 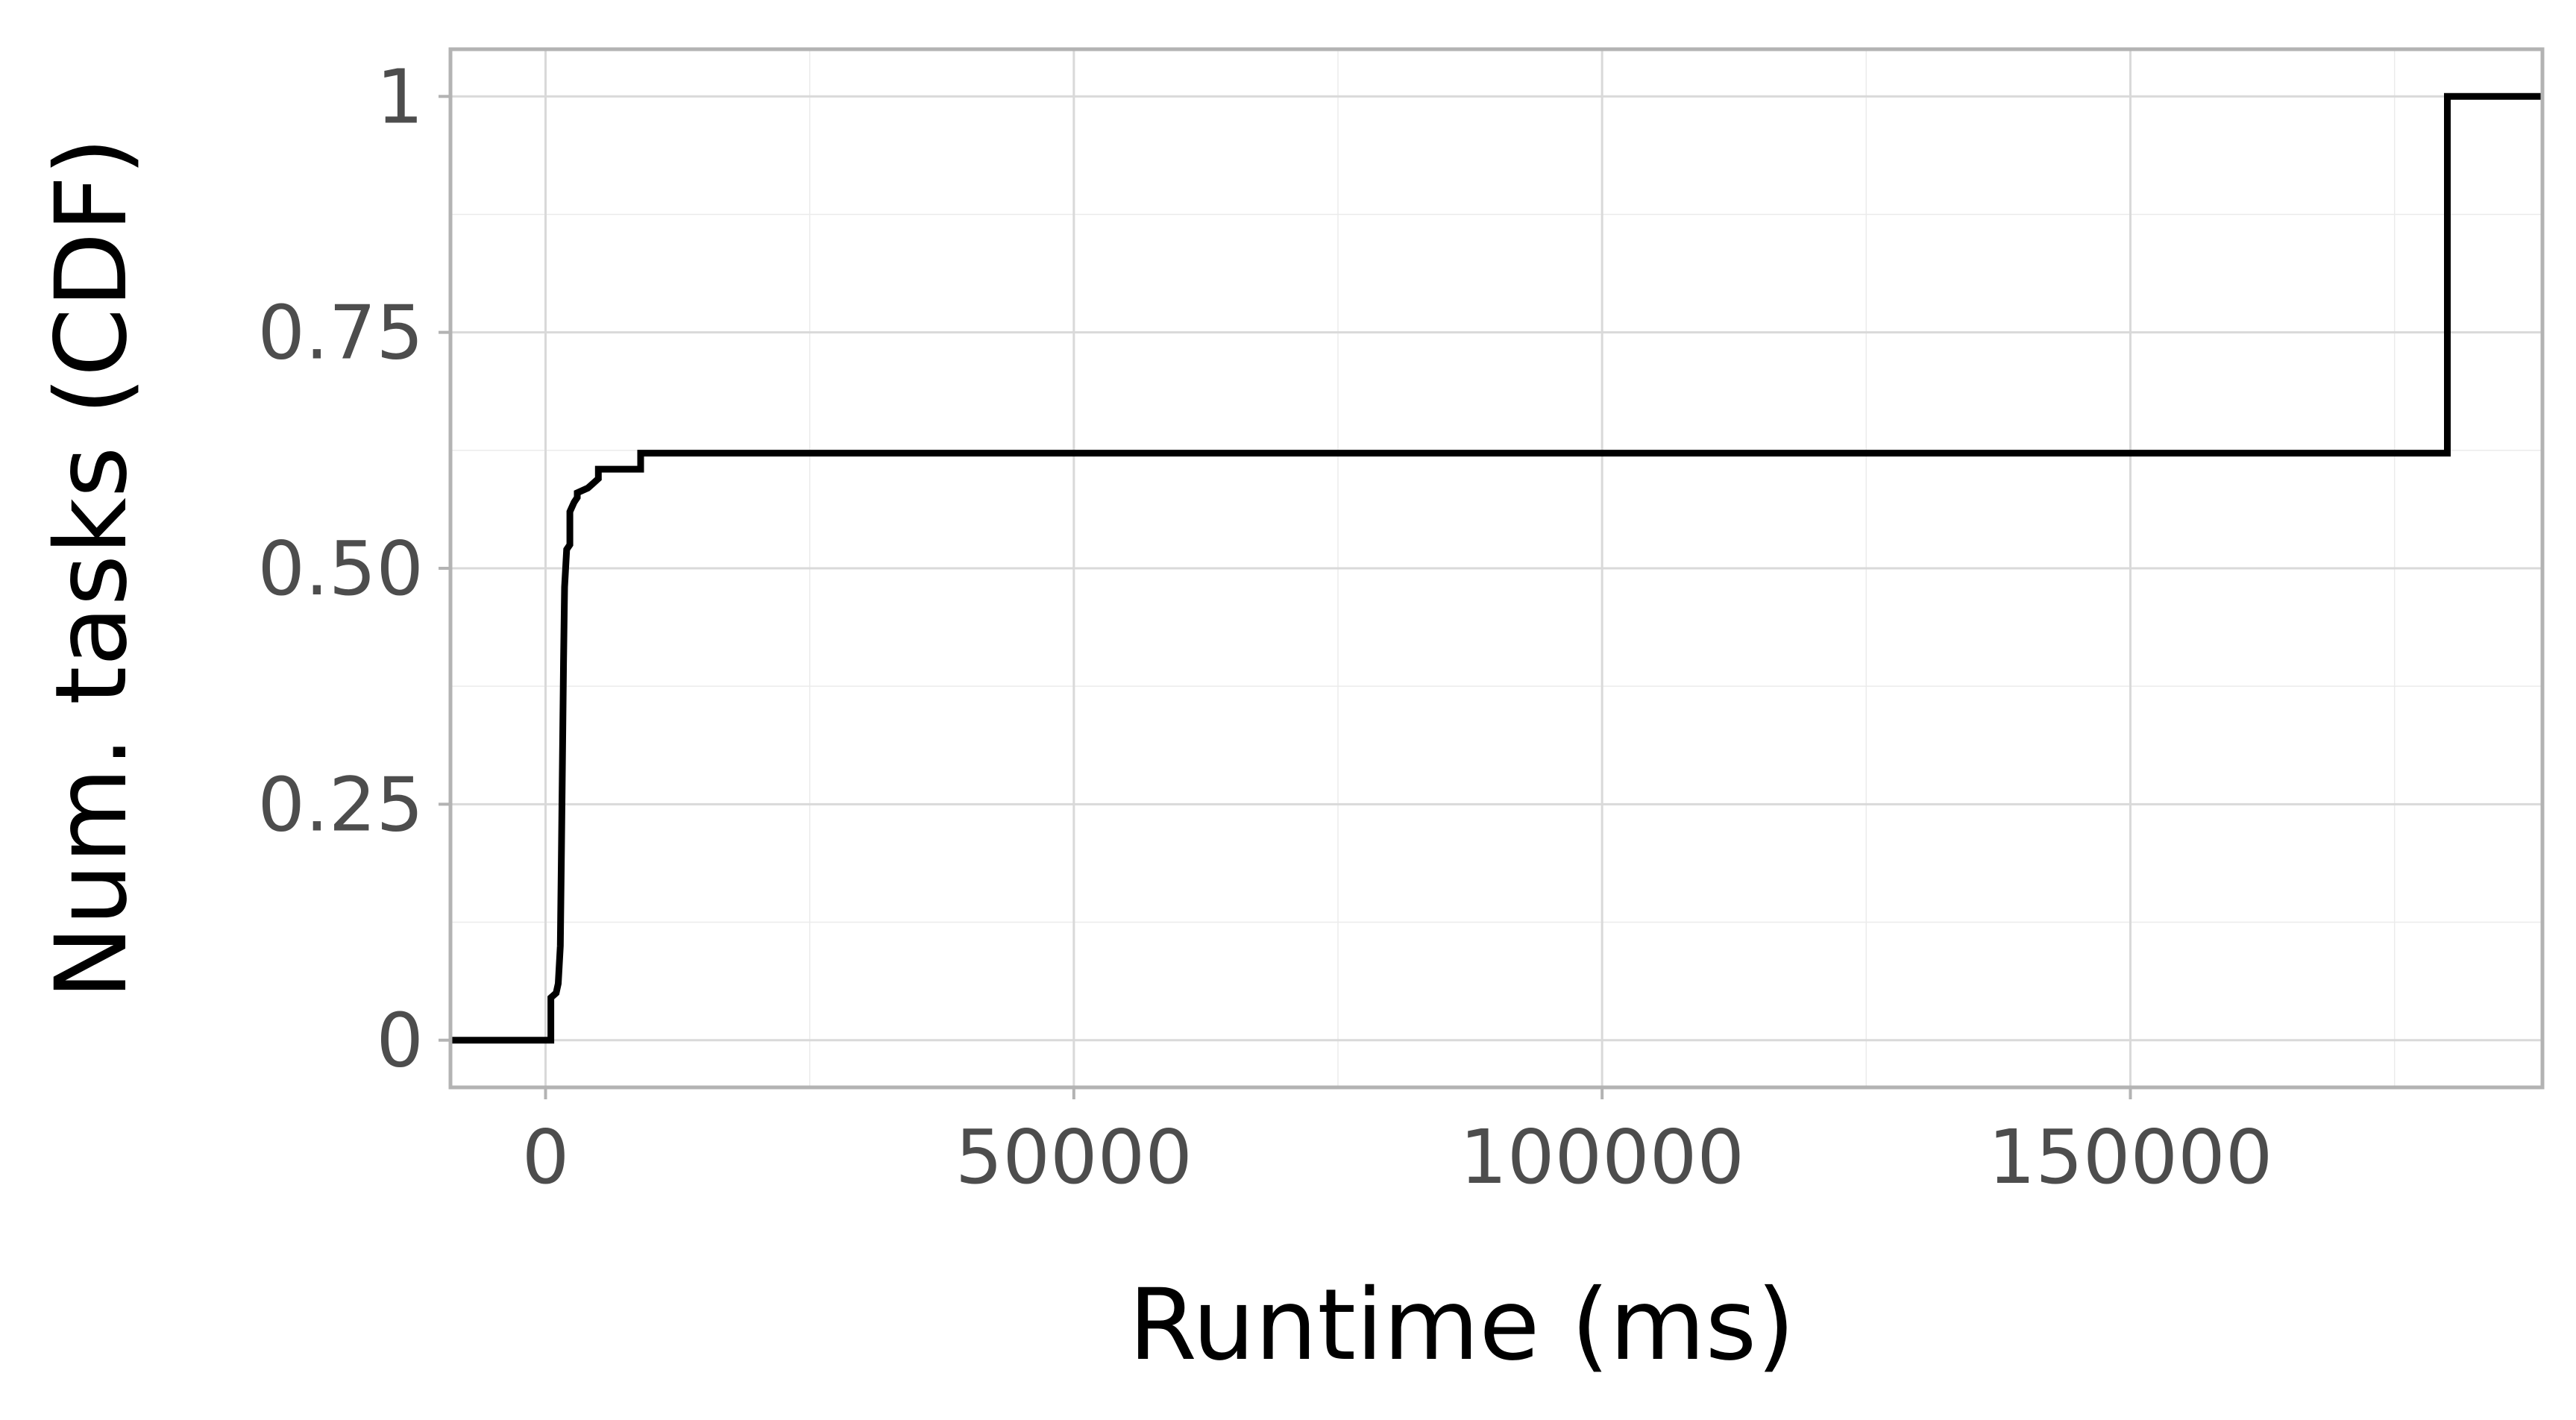 I want to click on y-tick-label: 0.50, so click(x=341, y=568).